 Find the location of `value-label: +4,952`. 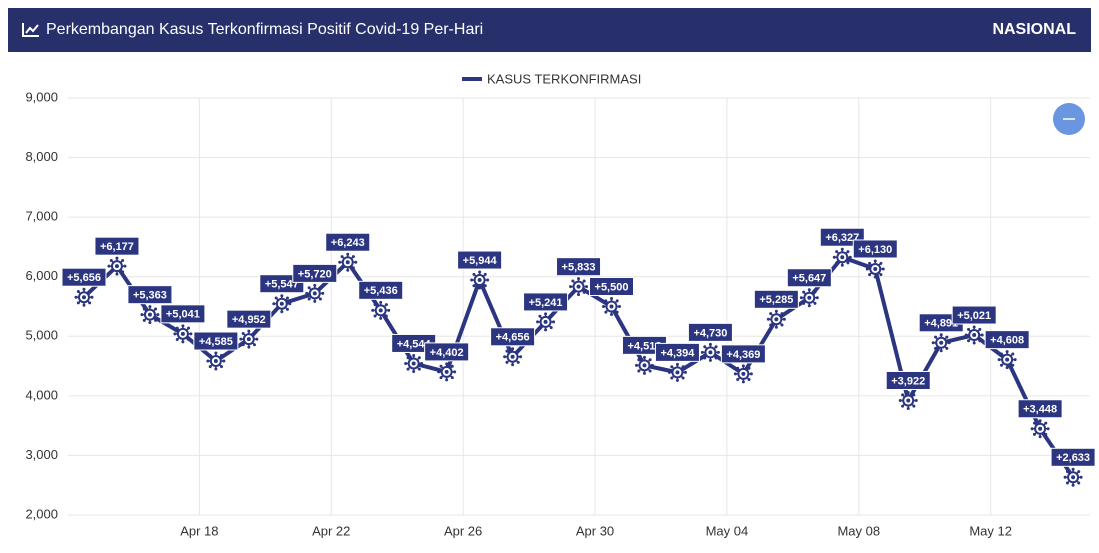

value-label: +4,952 is located at coordinates (249, 320).